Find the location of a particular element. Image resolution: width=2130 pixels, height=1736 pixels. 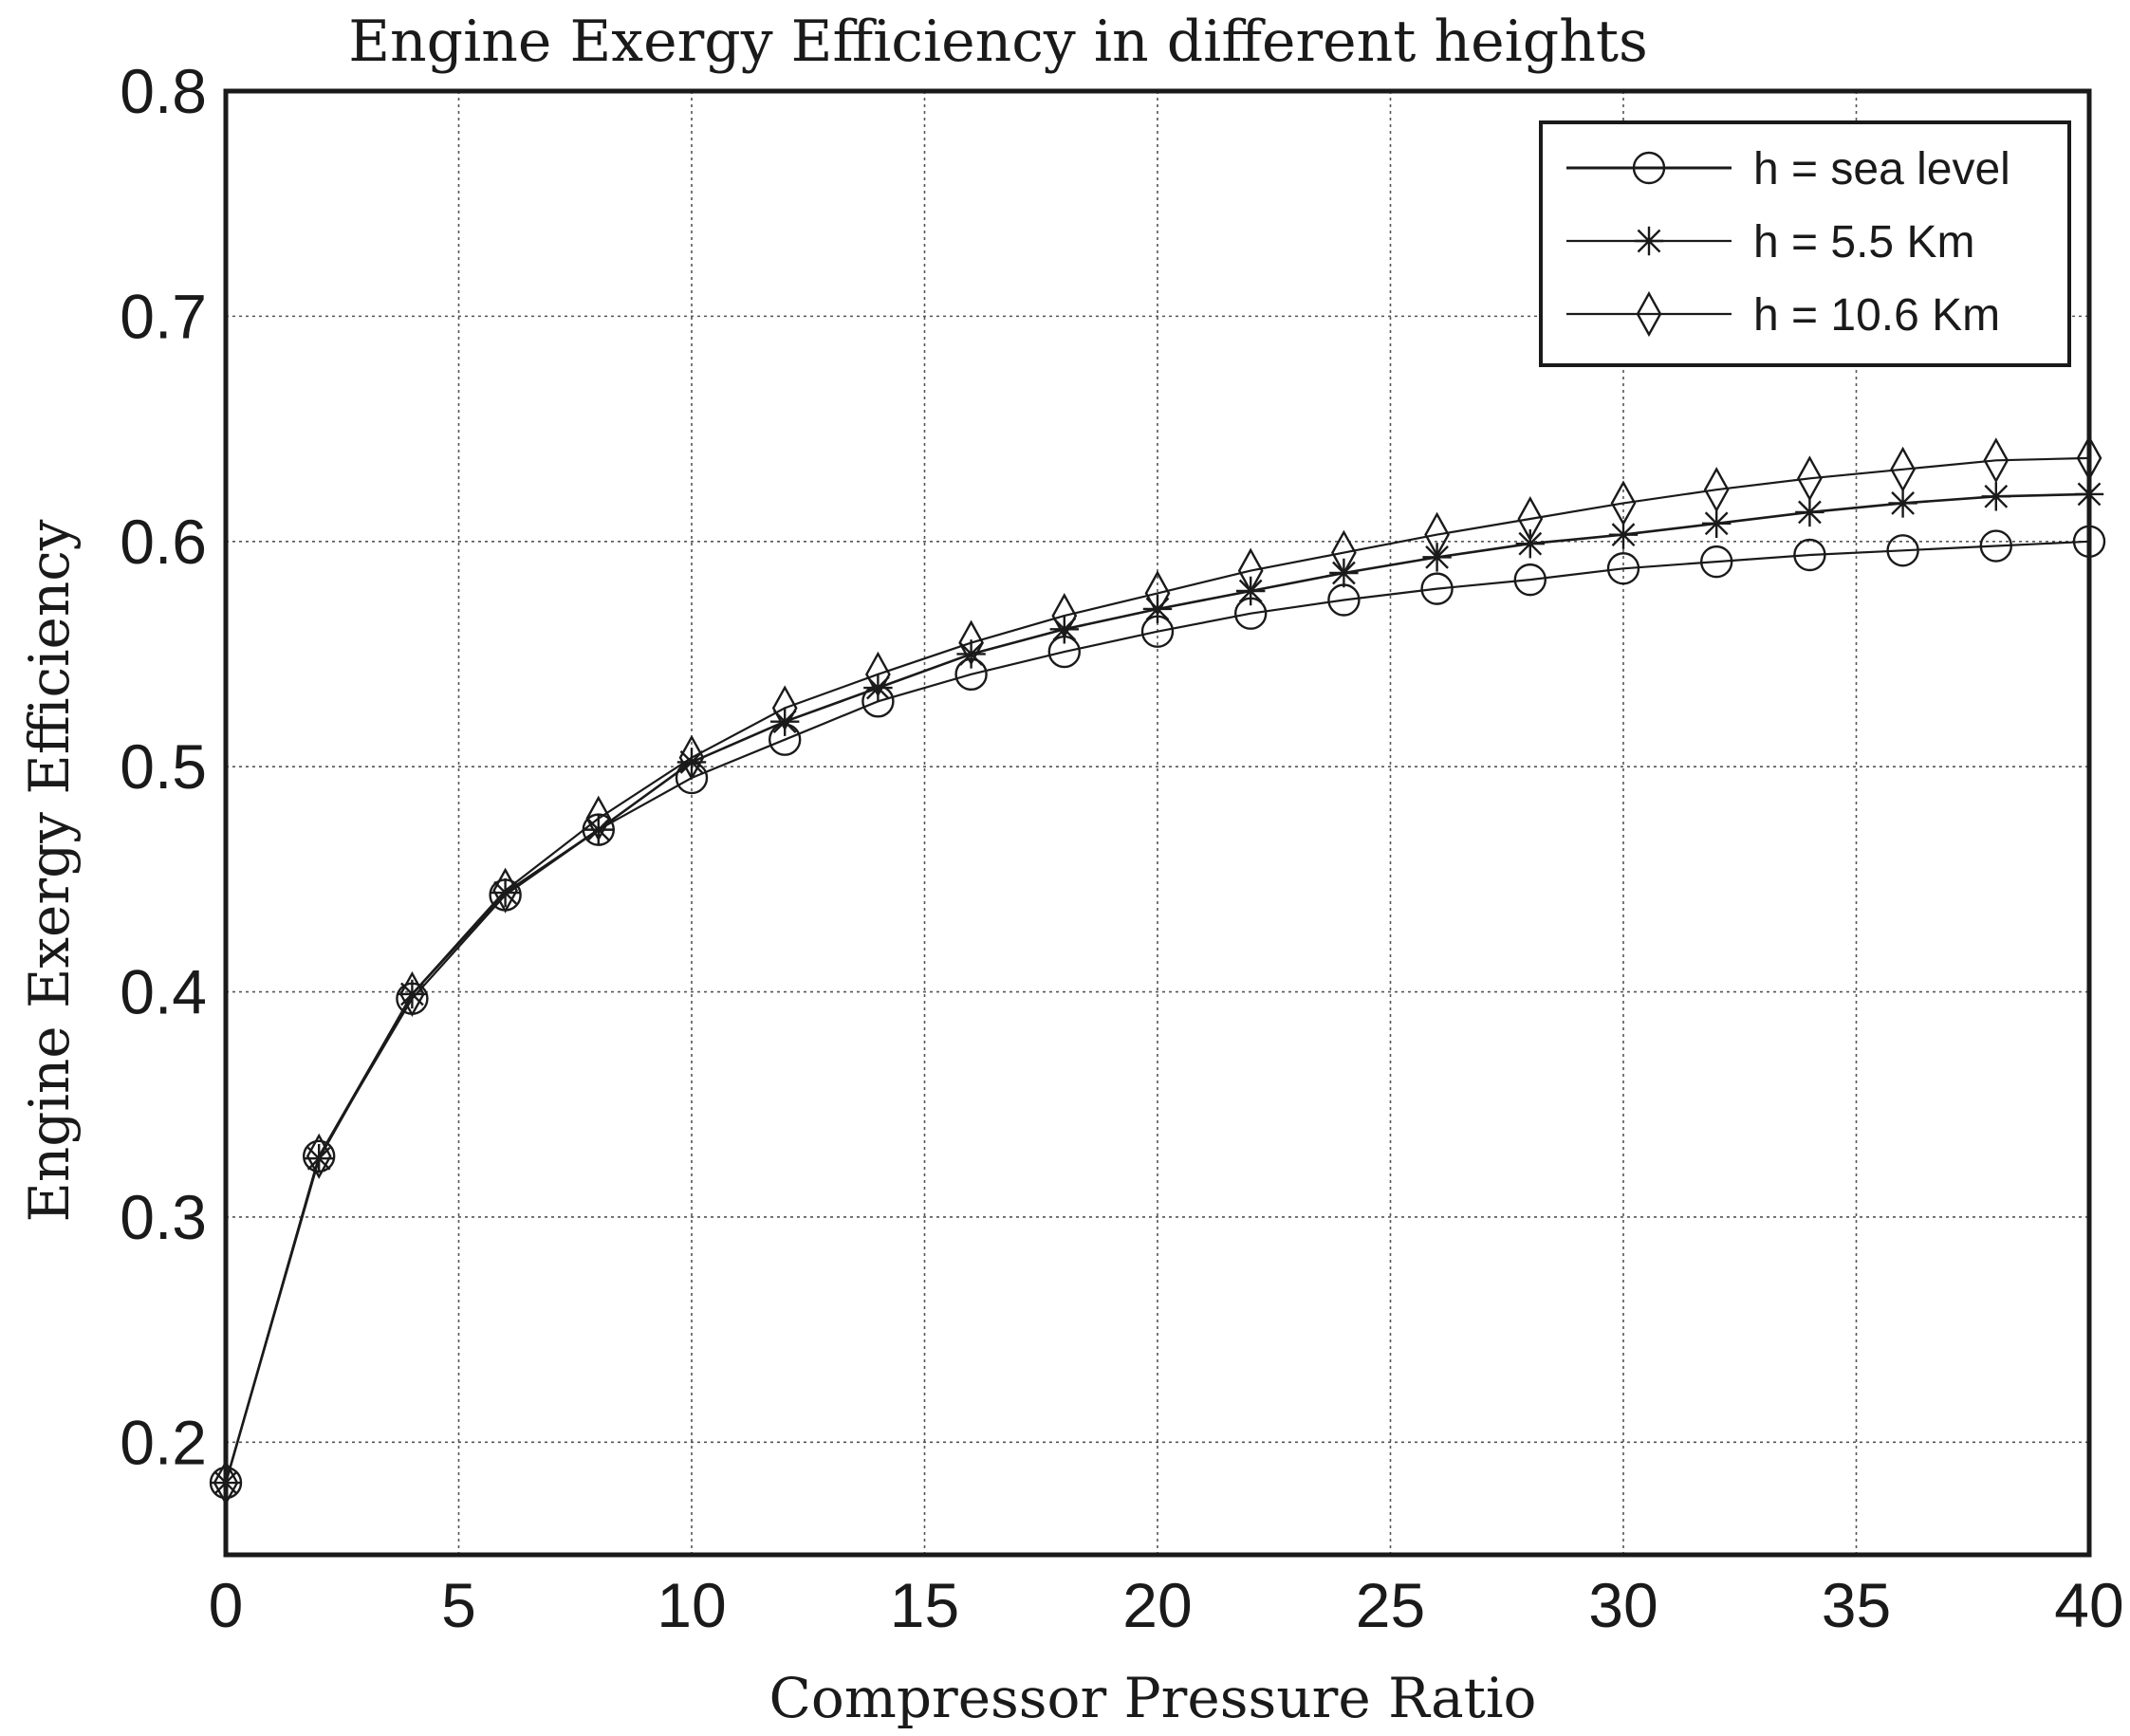

legend-marker-asterisk is located at coordinates (1649, 241).